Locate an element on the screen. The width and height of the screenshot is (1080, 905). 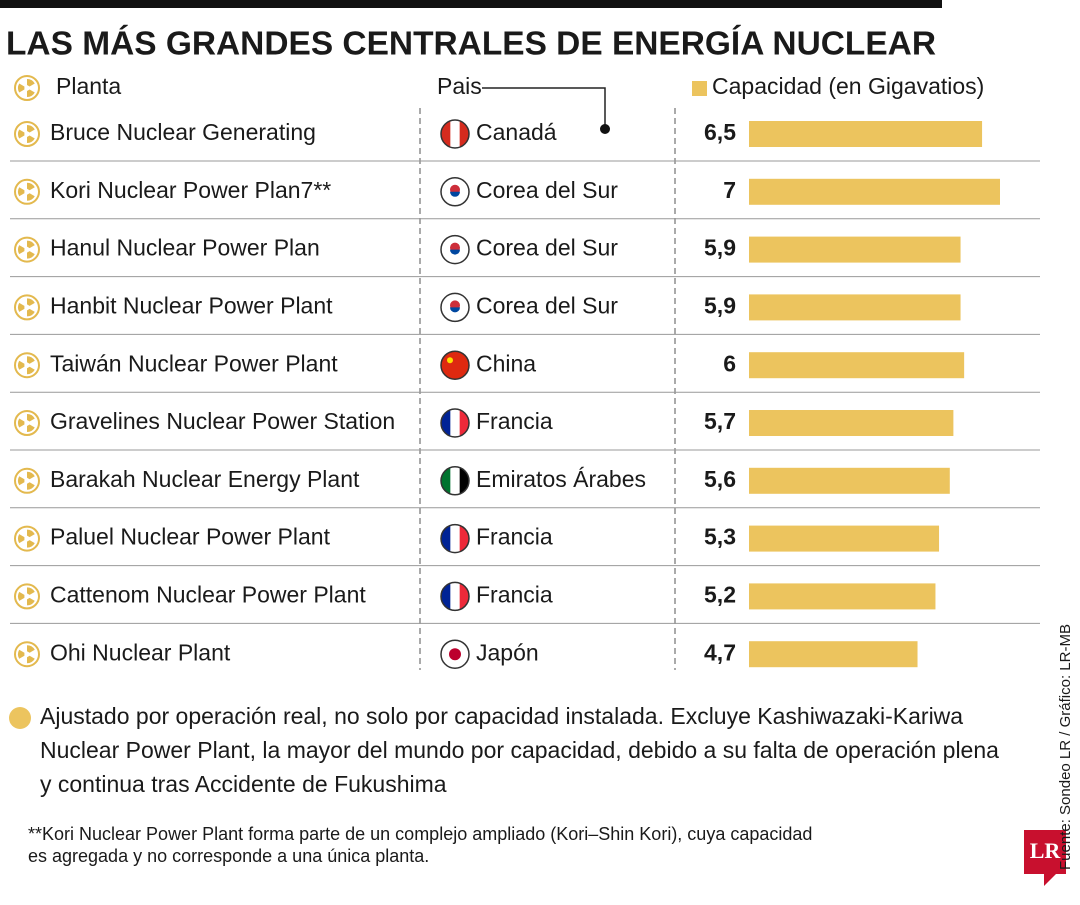
value-label: 6 is located at coordinates (729, 363).